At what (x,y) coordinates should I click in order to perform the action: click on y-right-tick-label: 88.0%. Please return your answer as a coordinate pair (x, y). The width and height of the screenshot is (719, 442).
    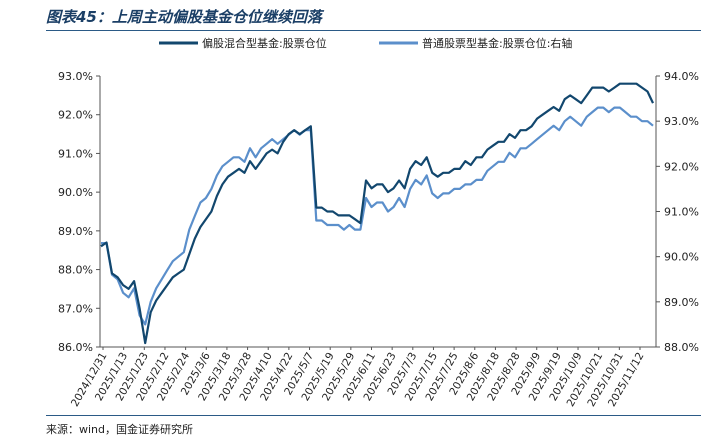
    Looking at the image, I should click on (681, 347).